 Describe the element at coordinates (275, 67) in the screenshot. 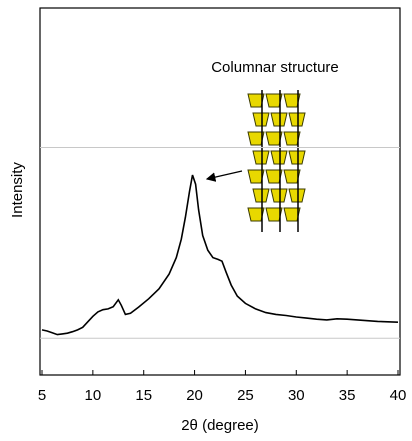

I see `annotation: Columnar structure` at that location.